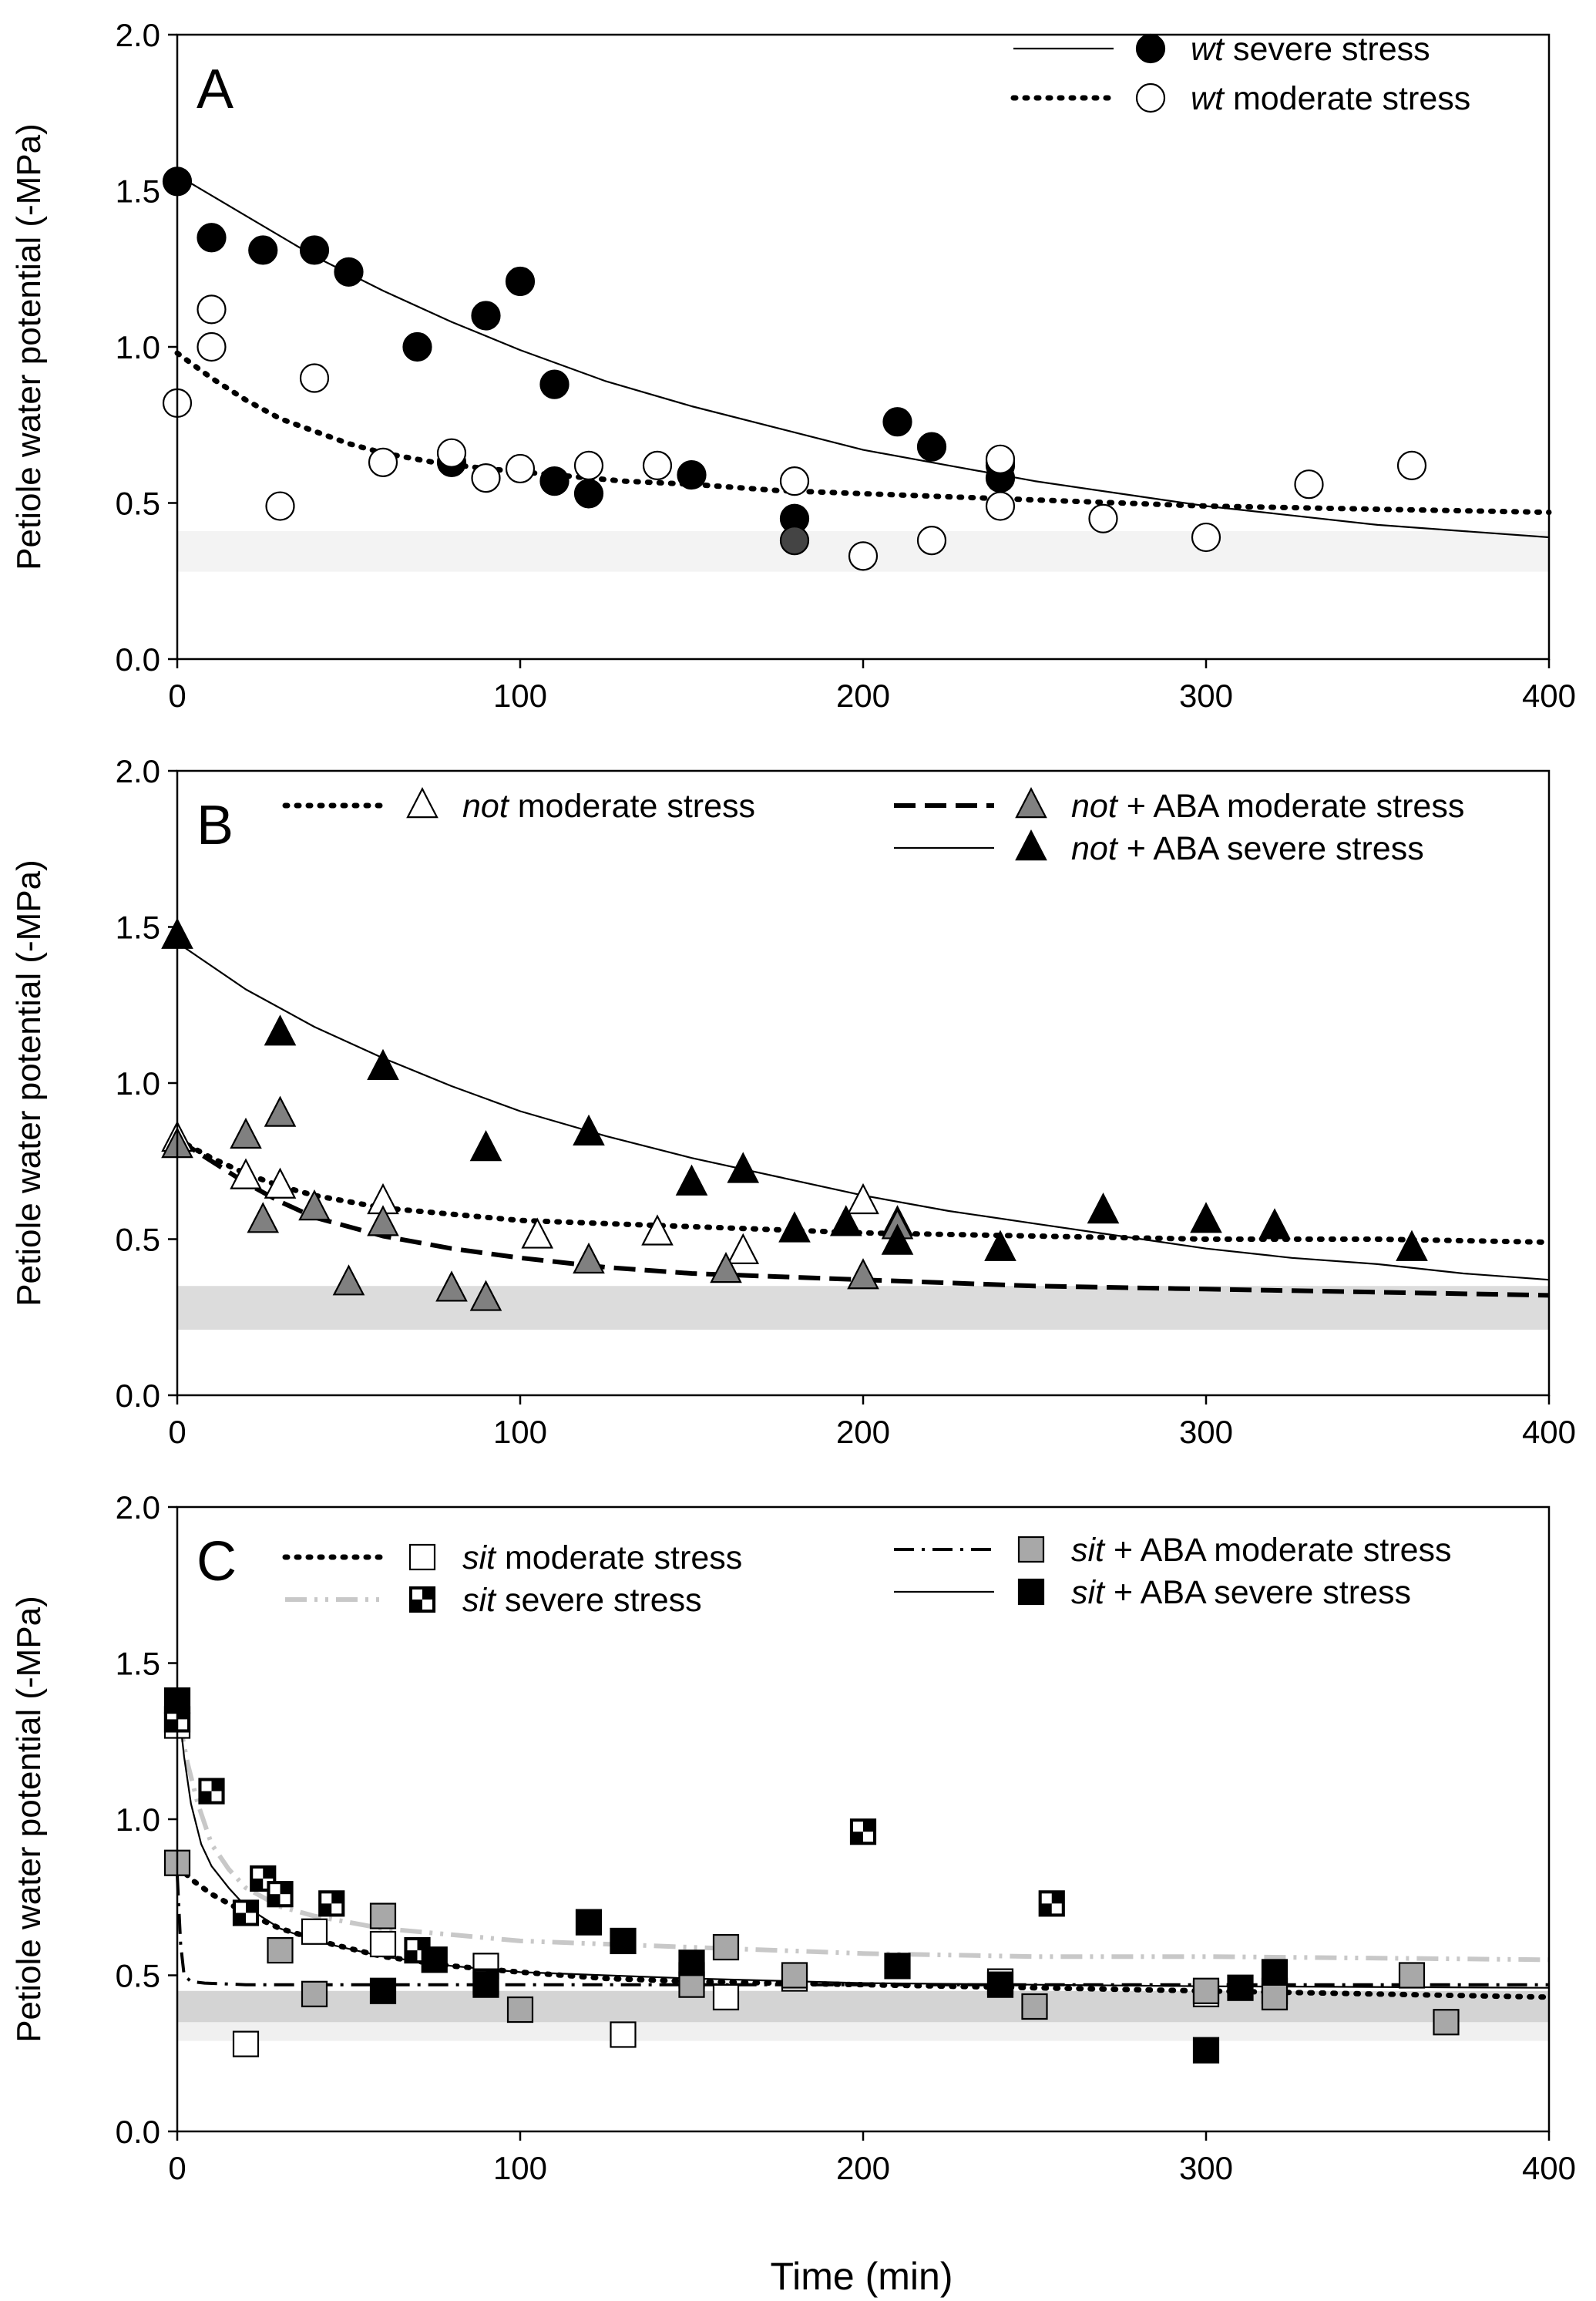 This screenshot has width=1596, height=2301. Describe the element at coordinates (138, 1083) in the screenshot. I see `y-tick-label: 1.0` at that location.